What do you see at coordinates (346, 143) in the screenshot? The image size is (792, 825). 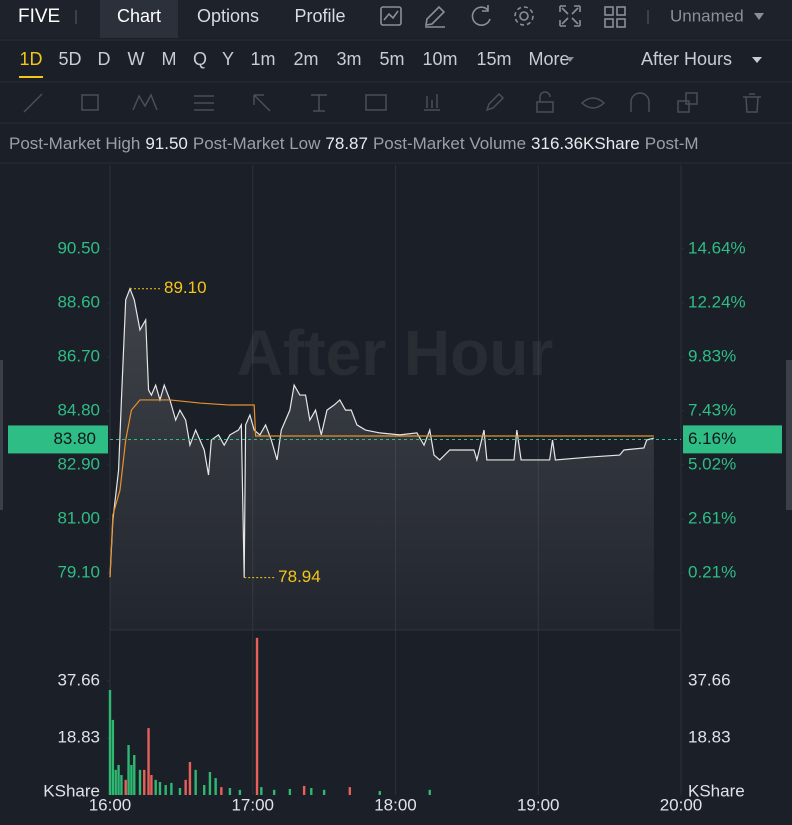 I see `stat-value: 78.87` at bounding box center [346, 143].